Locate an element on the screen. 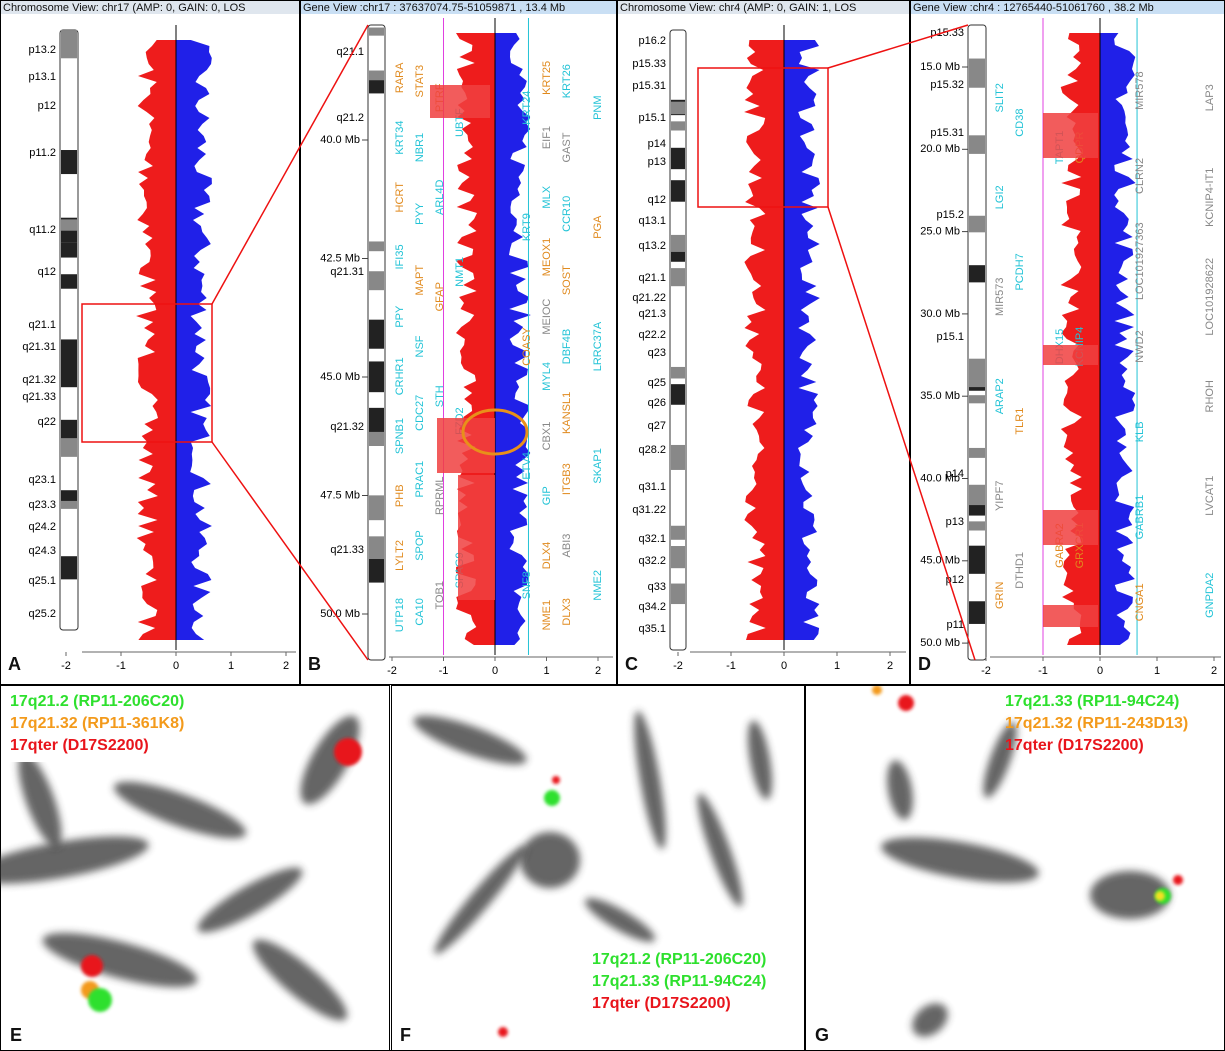 The image size is (1225, 1051). gene-label: DBF4B is located at coordinates (567, 346).